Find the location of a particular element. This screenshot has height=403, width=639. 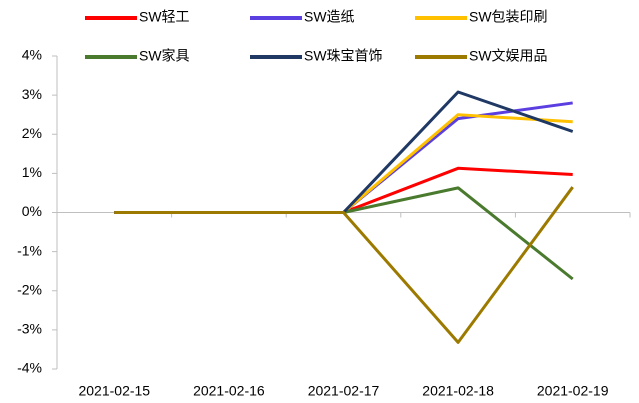

x-tick-label: 2021-02-17 is located at coordinates (344, 391).